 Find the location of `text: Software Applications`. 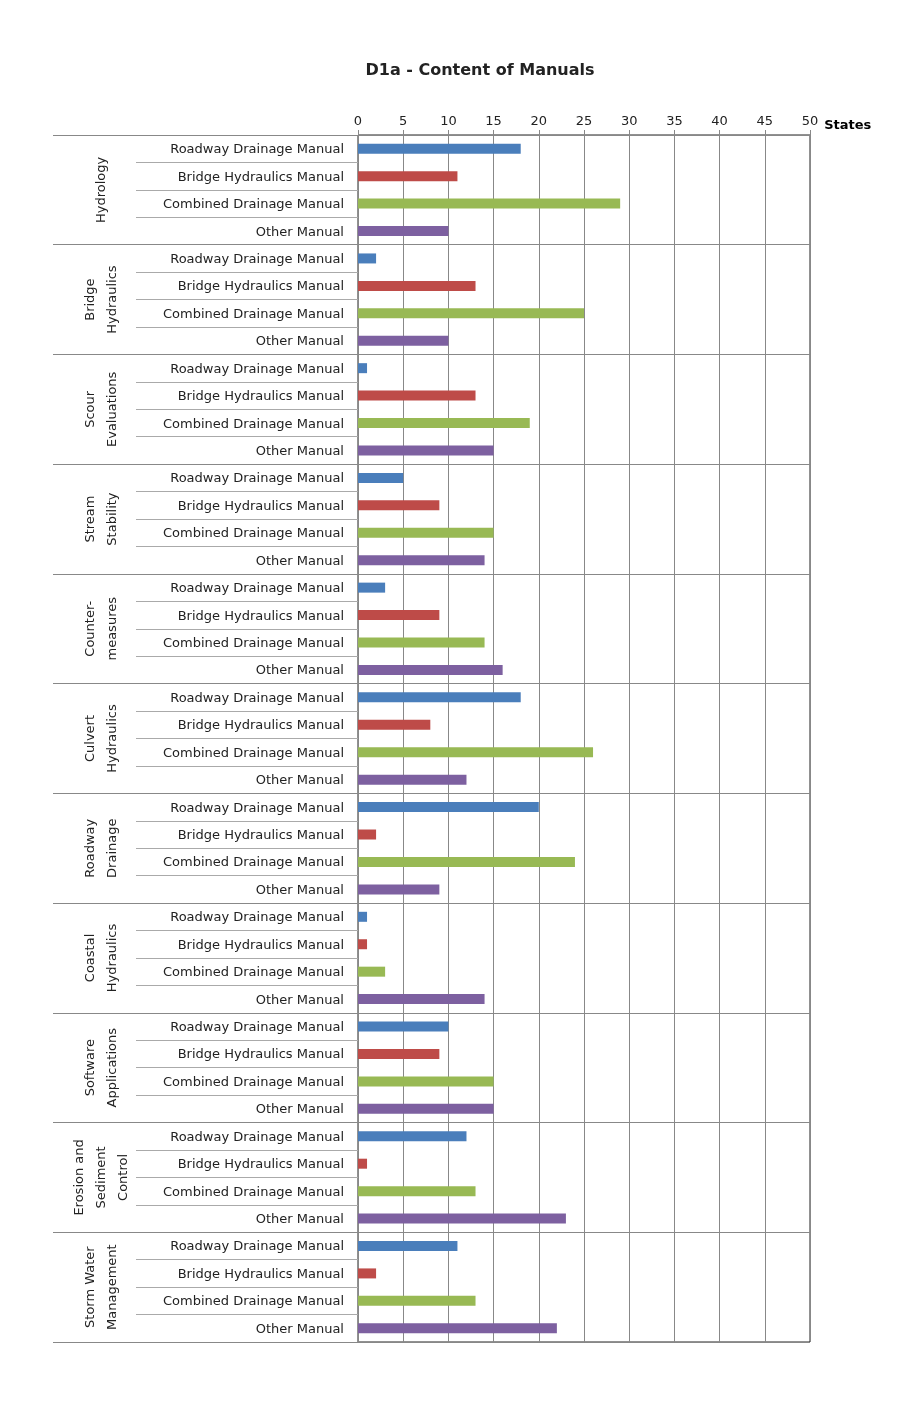

text: Software Applications is located at coordinates (100, 1067).